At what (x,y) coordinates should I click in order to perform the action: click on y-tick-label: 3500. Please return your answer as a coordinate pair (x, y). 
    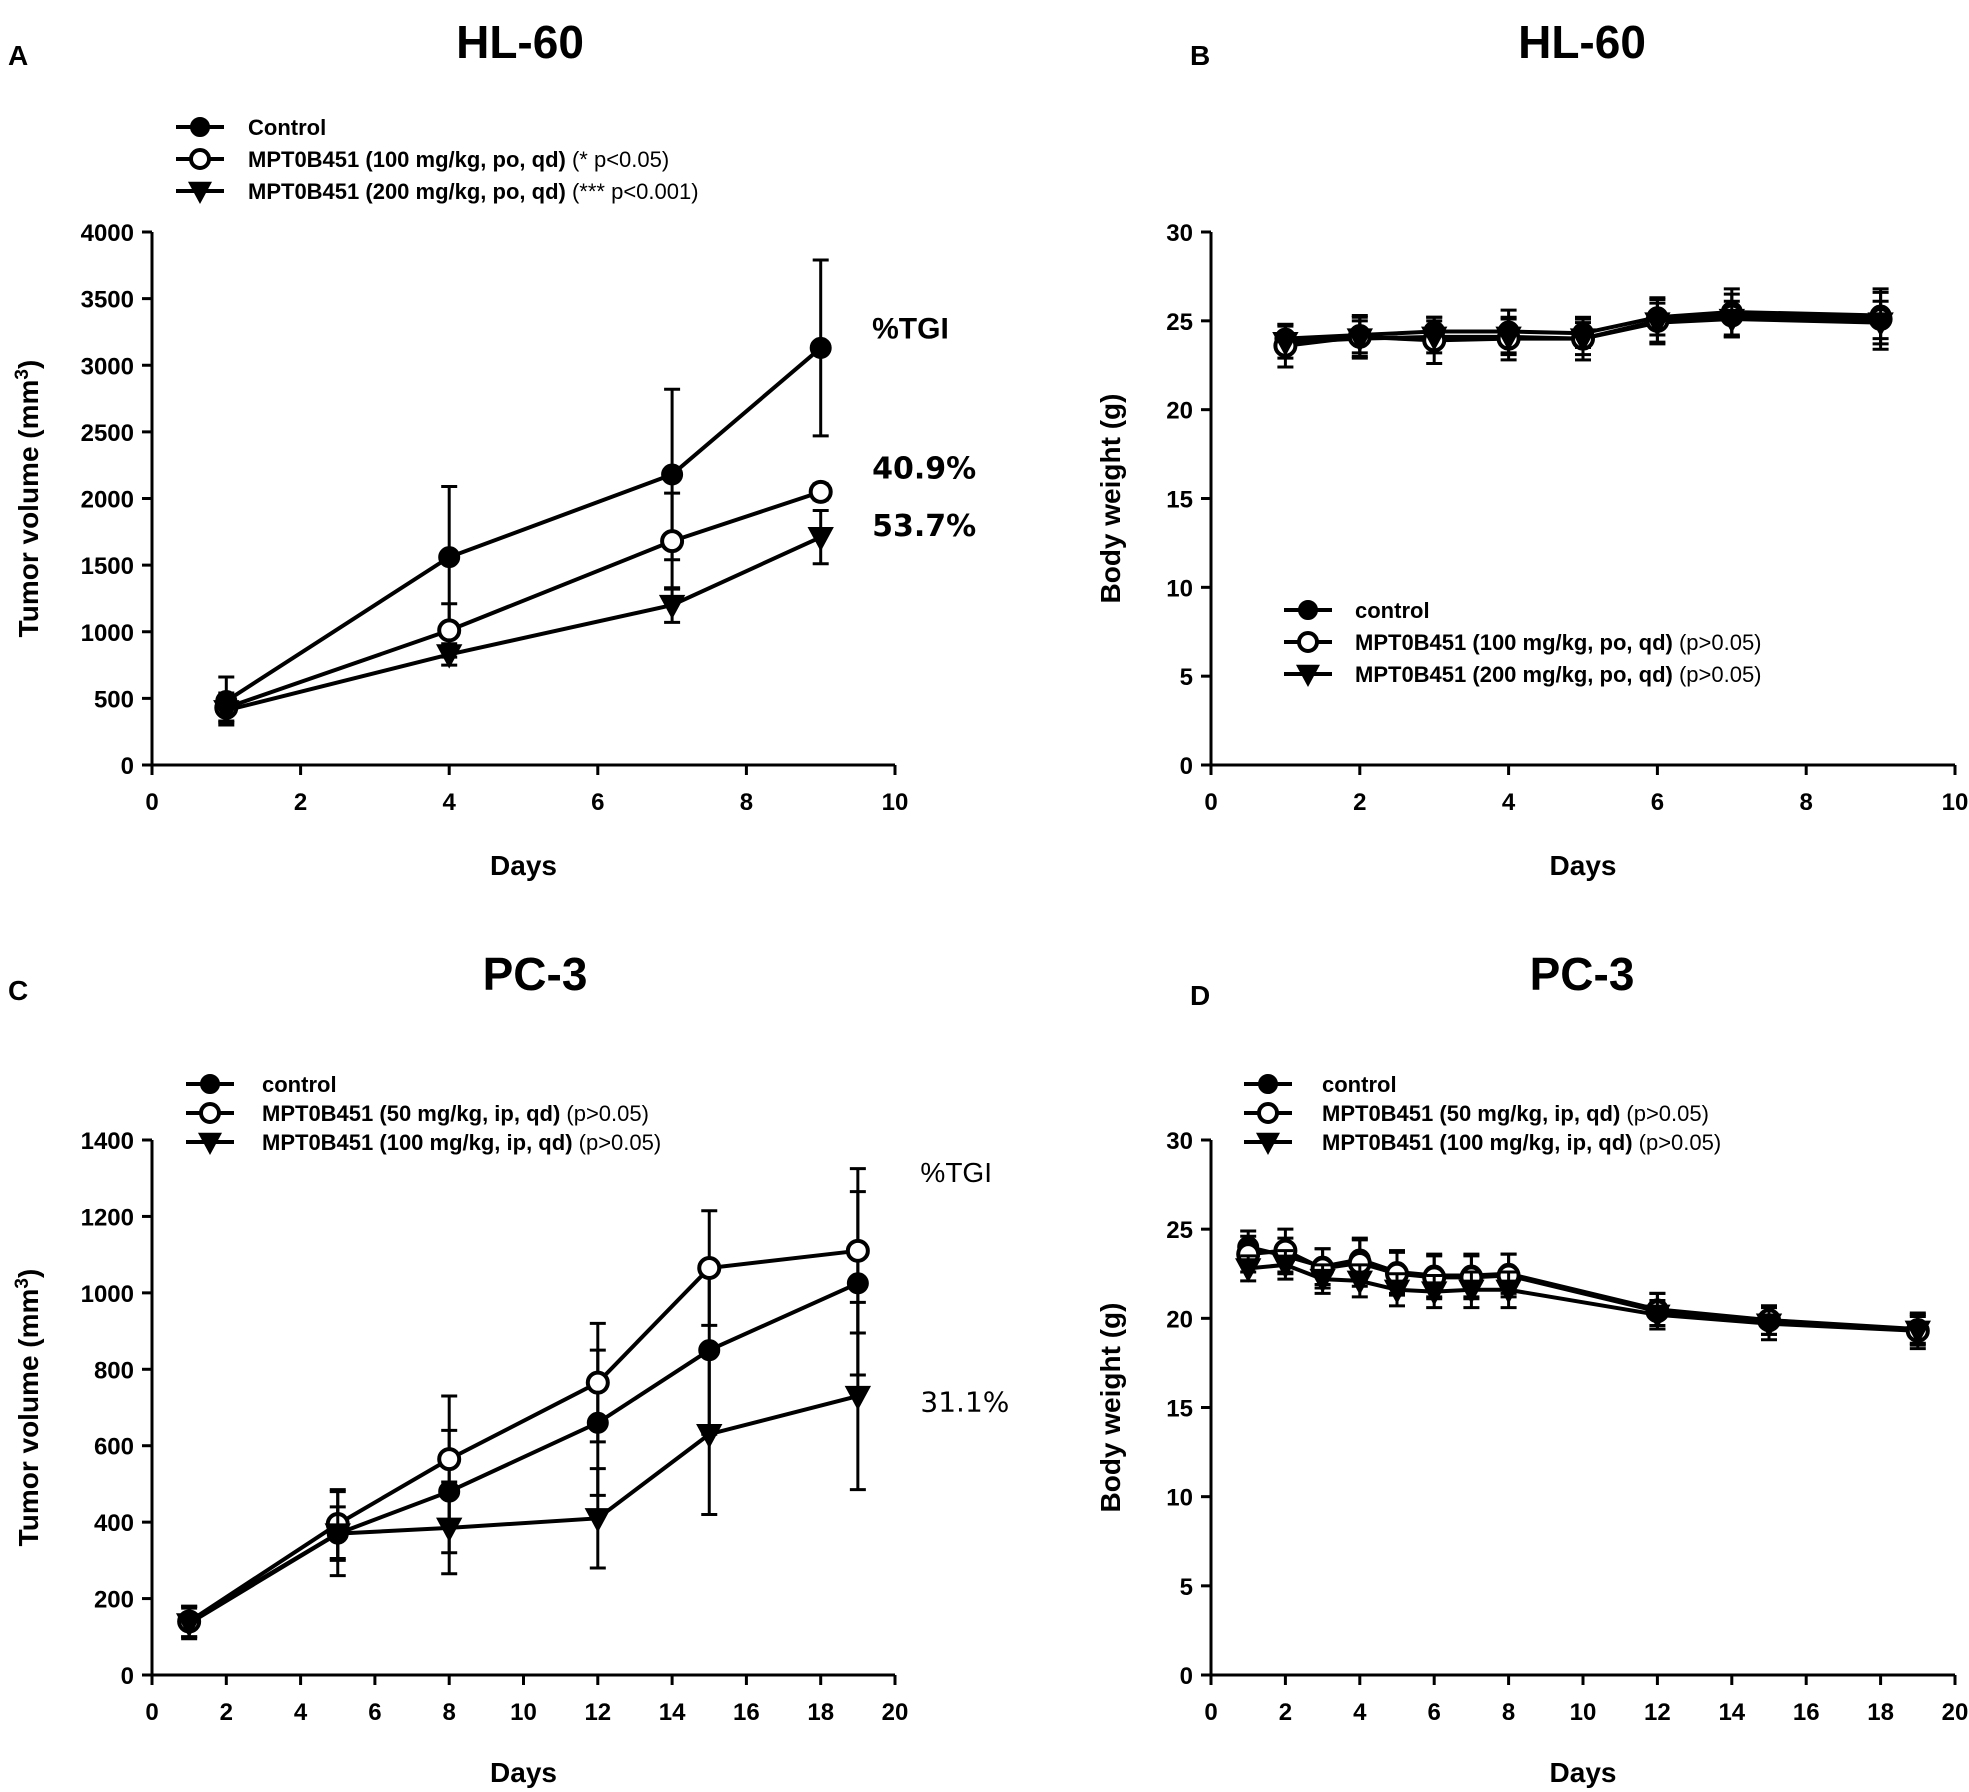
    Looking at the image, I should click on (107, 300).